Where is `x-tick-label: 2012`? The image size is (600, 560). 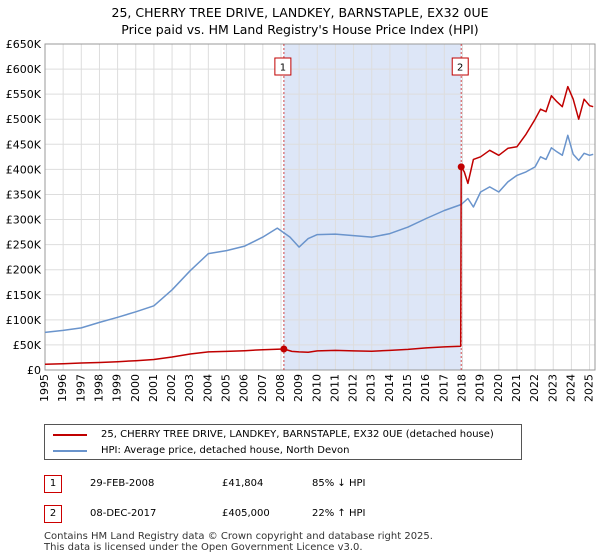
x-tick-label: 2012 is located at coordinates (353, 388).